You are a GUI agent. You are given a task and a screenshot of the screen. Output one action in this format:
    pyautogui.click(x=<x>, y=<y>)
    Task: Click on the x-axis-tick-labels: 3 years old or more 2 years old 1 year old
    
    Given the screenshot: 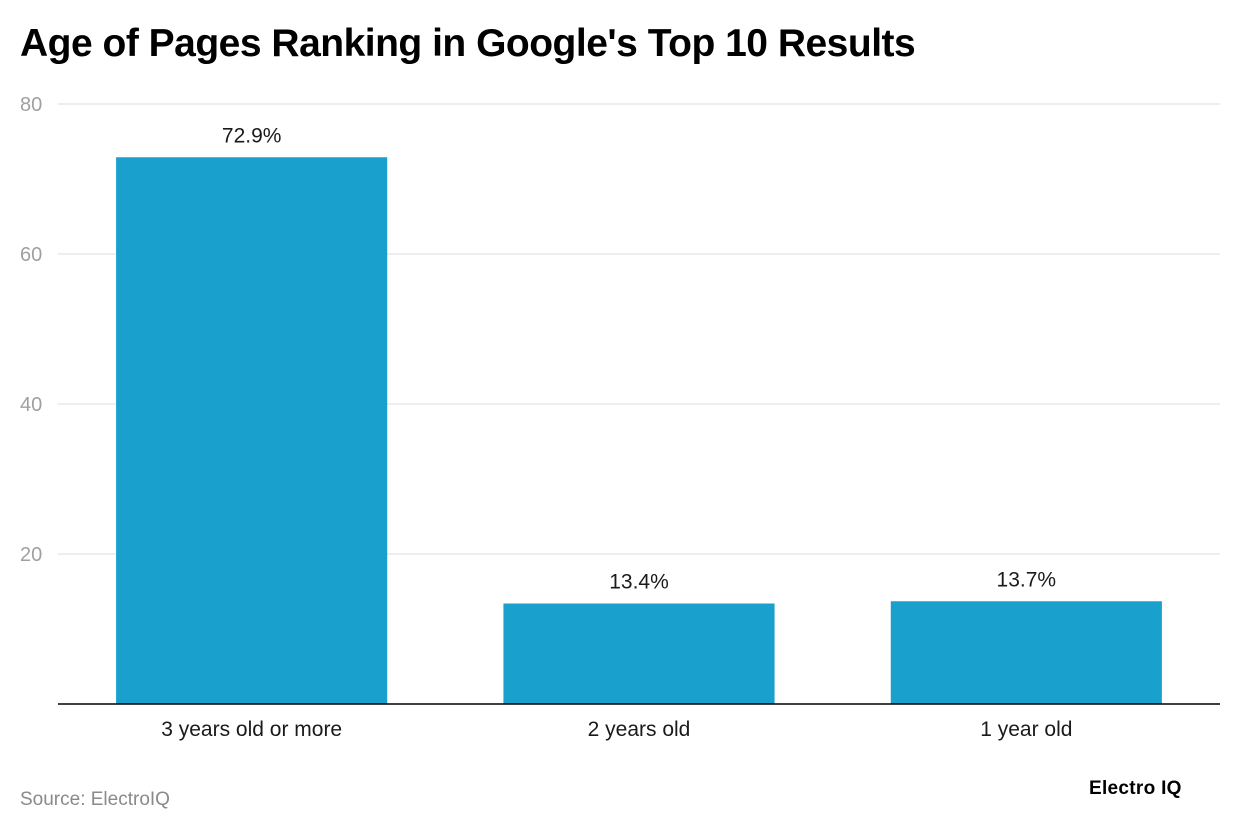 What is the action you would take?
    pyautogui.click(x=616, y=729)
    